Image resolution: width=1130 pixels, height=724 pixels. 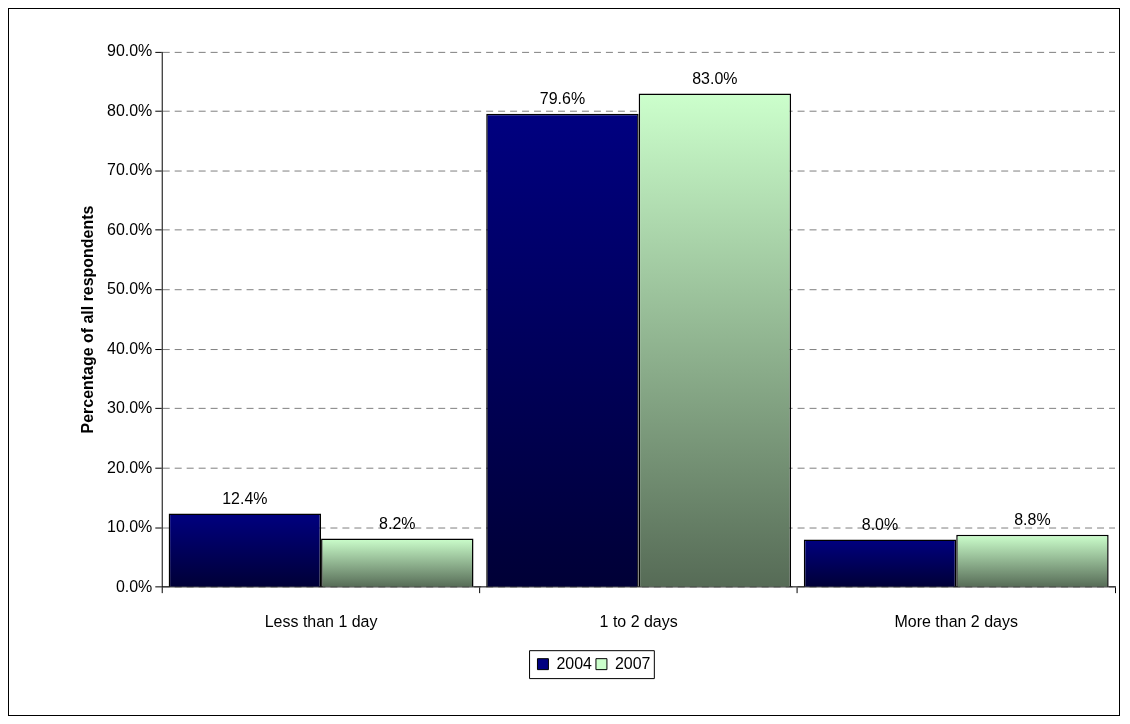 I want to click on legend-label: 2007, so click(x=632, y=663).